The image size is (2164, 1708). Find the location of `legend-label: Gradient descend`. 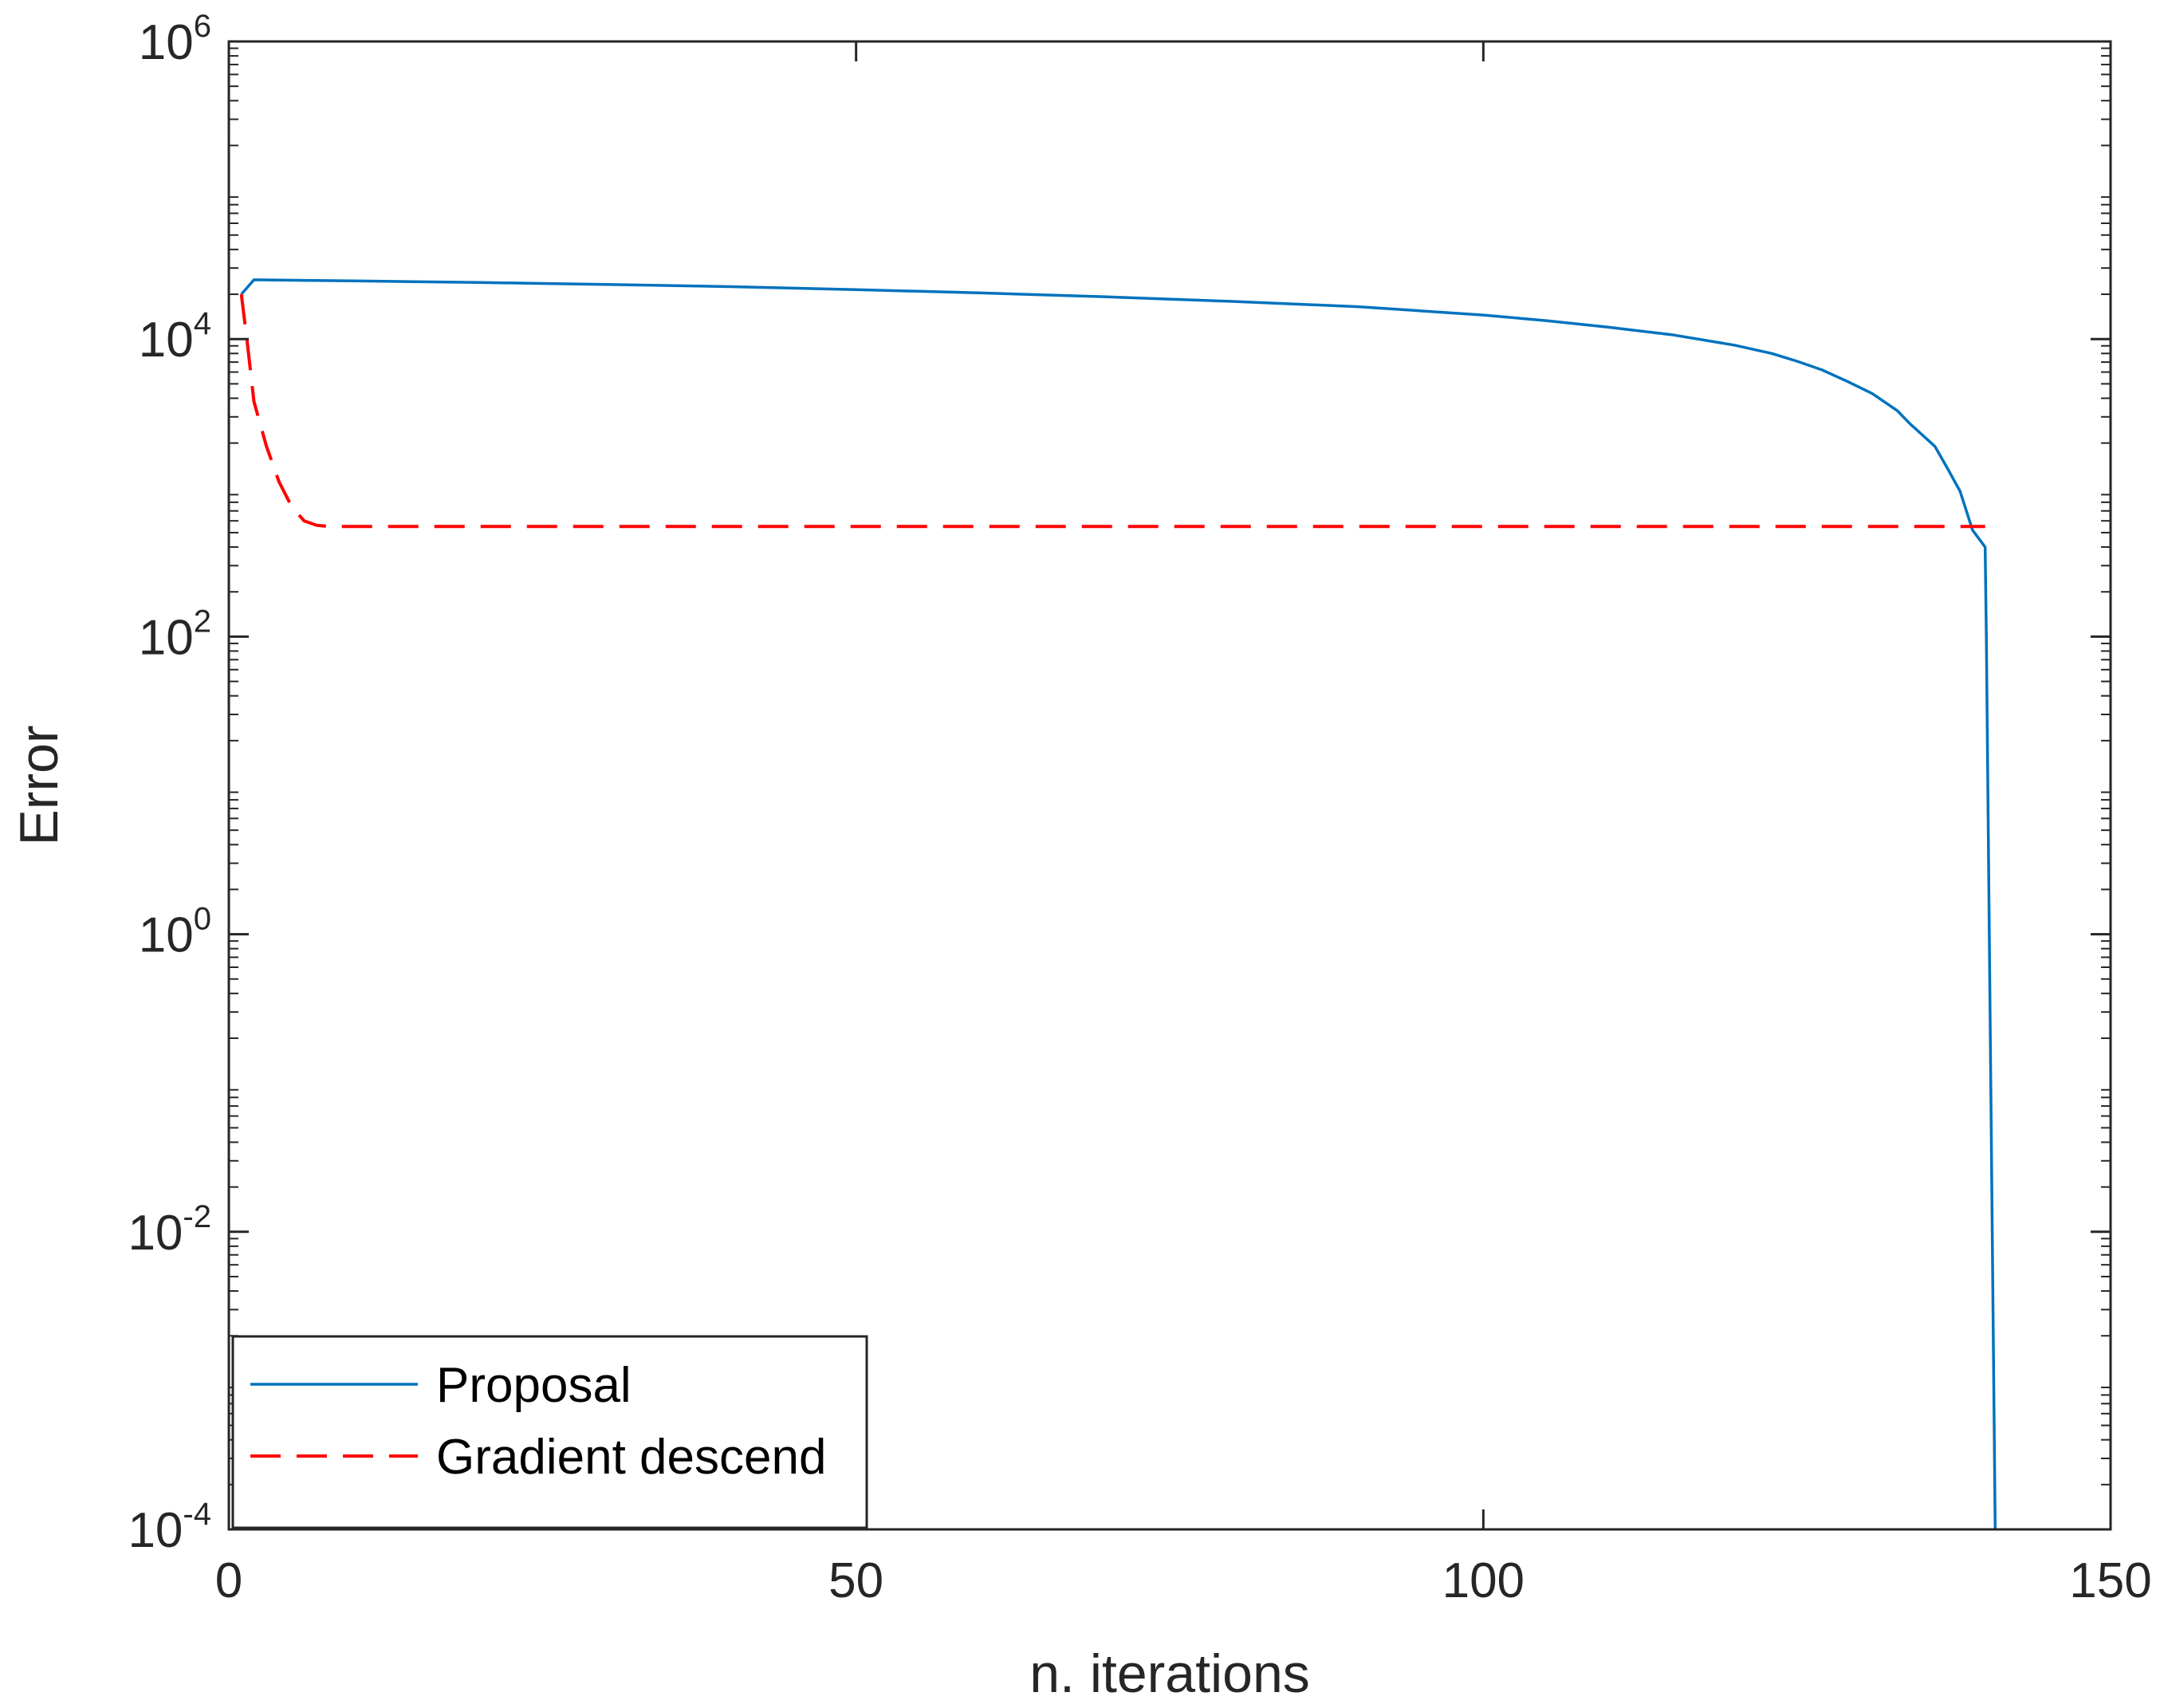

legend-label: Gradient descend is located at coordinates (631, 1457).